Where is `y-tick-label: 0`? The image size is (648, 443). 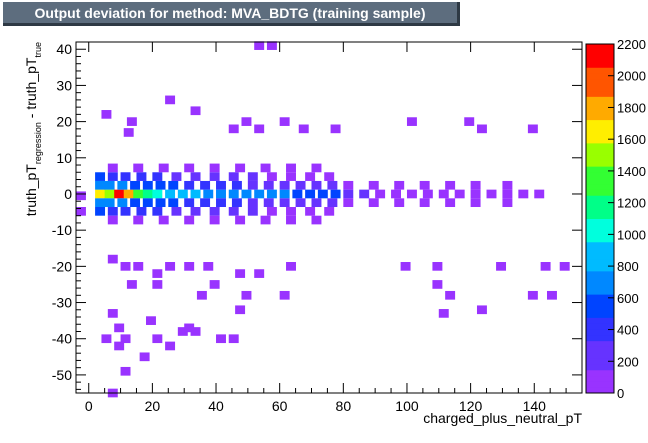 y-tick-label: 0 is located at coordinates (68, 194).